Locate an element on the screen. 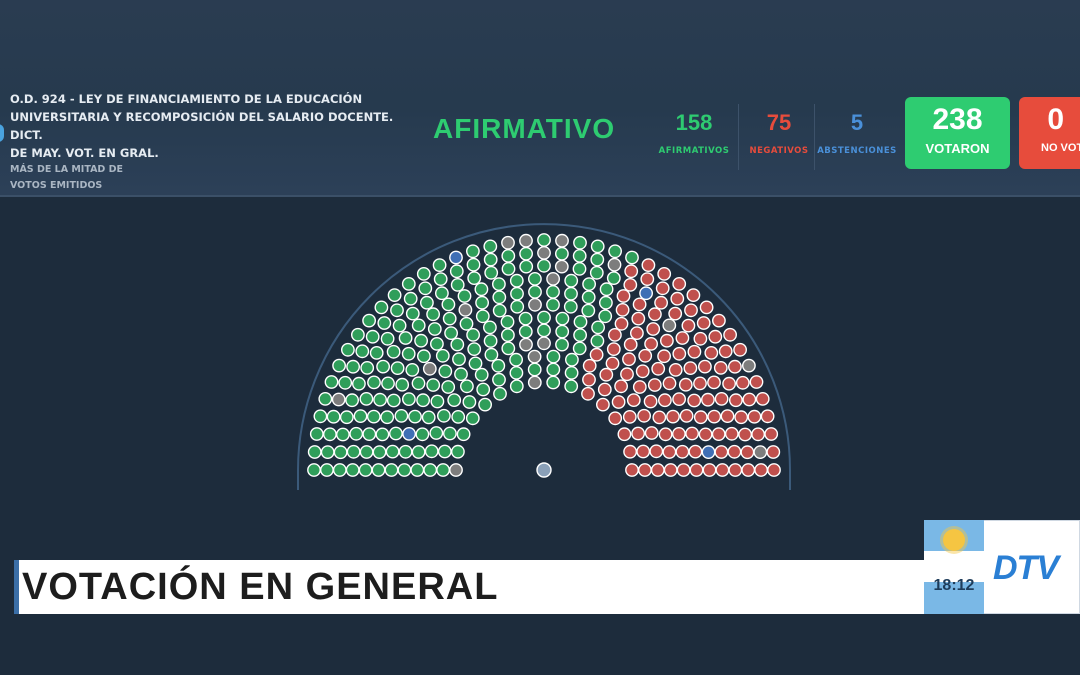 Image resolution: width=1080 pixels, height=675 pixels. negativos-label: NEGATIVOS is located at coordinates (779, 151).